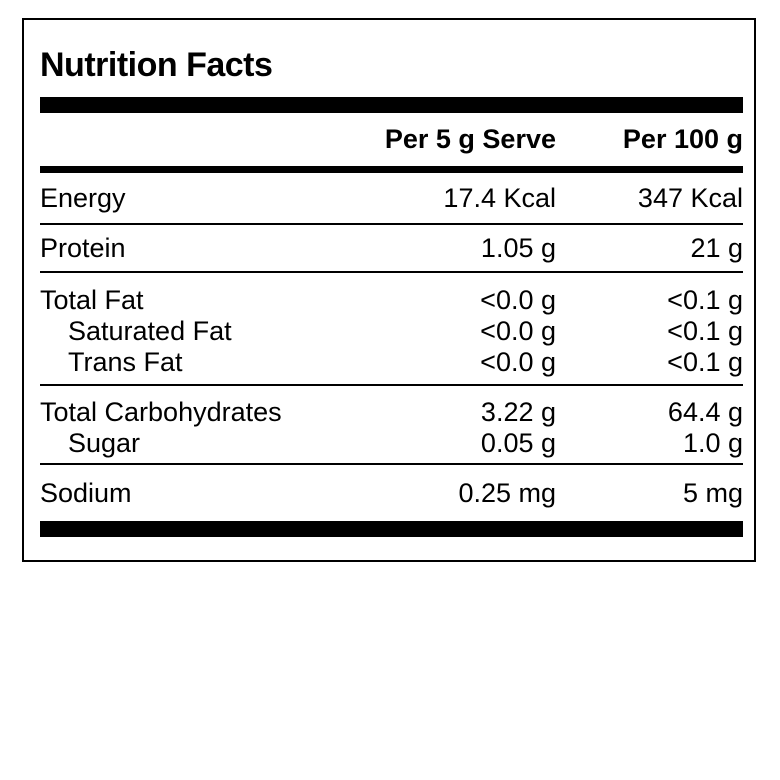  I want to click on nutrient-name: Sodium, so click(86, 493).